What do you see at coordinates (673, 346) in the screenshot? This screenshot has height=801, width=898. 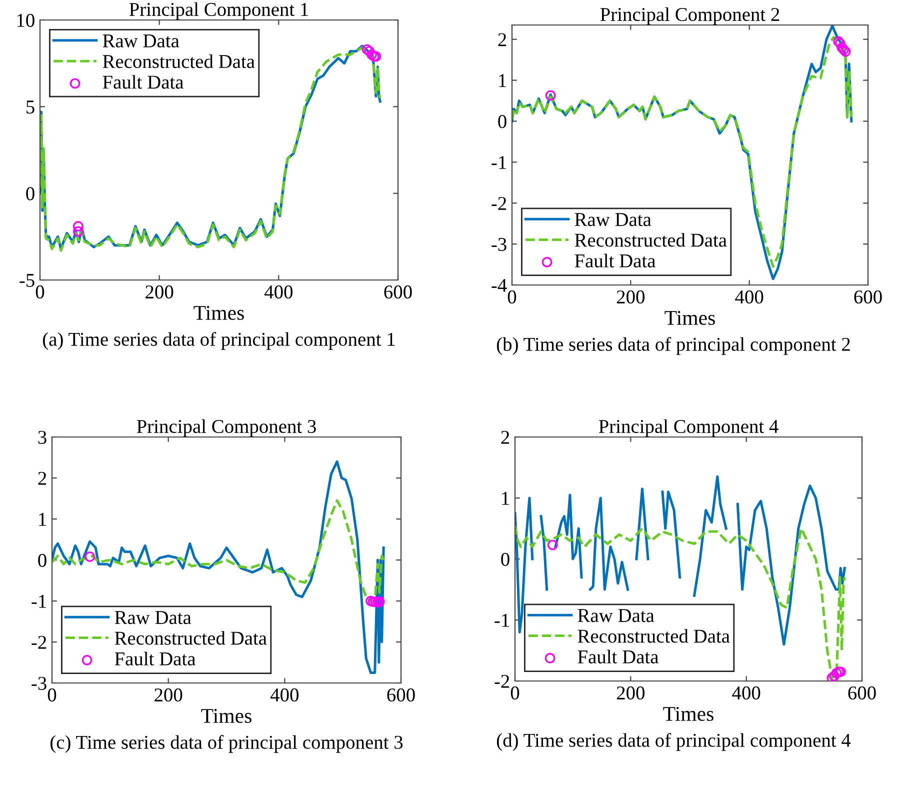 I see `text: (b) Time series data of principal component 2` at bounding box center [673, 346].